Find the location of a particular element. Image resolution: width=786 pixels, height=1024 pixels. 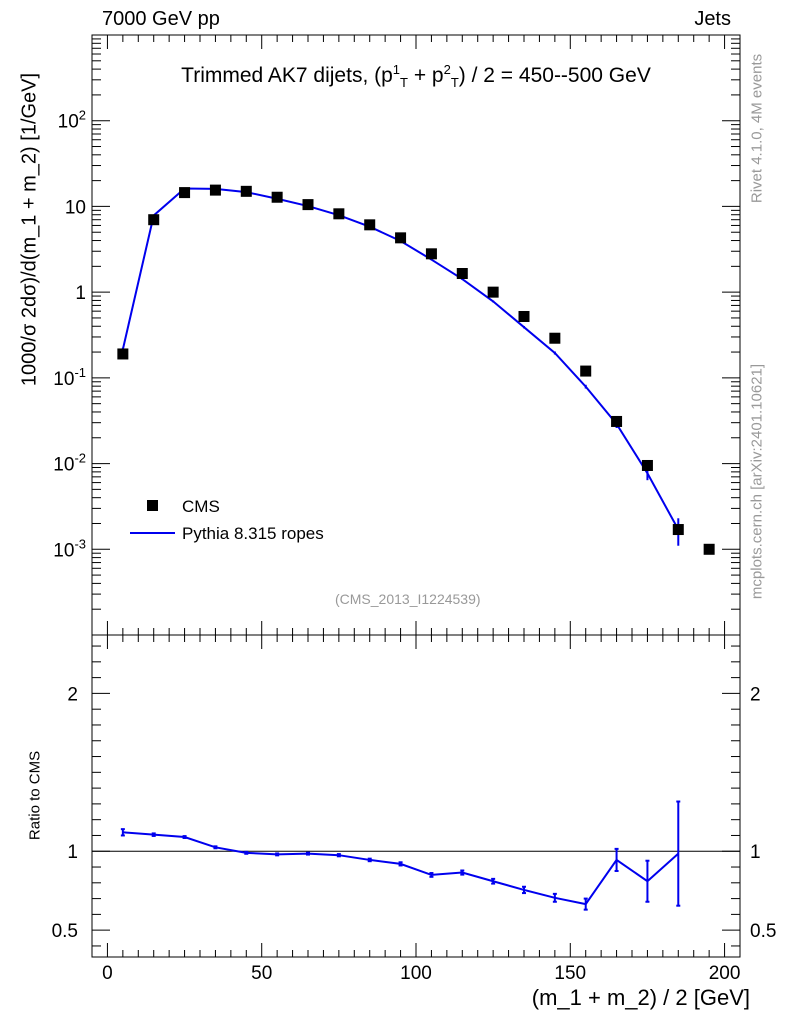

legend-data-marker is located at coordinates (152, 505).